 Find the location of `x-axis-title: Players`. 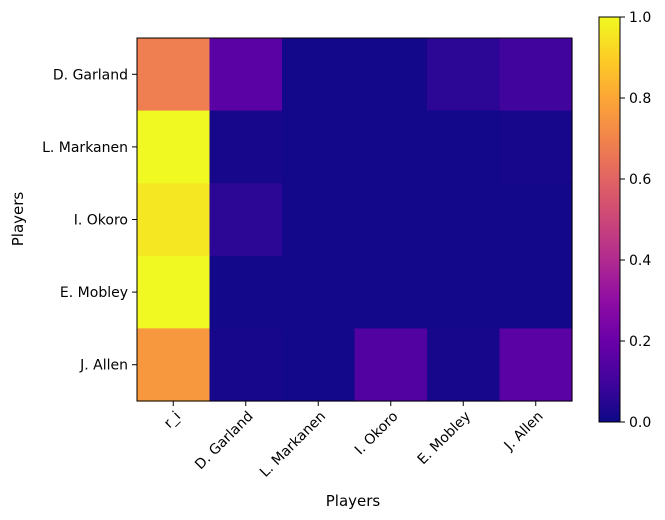

x-axis-title: Players is located at coordinates (353, 501).